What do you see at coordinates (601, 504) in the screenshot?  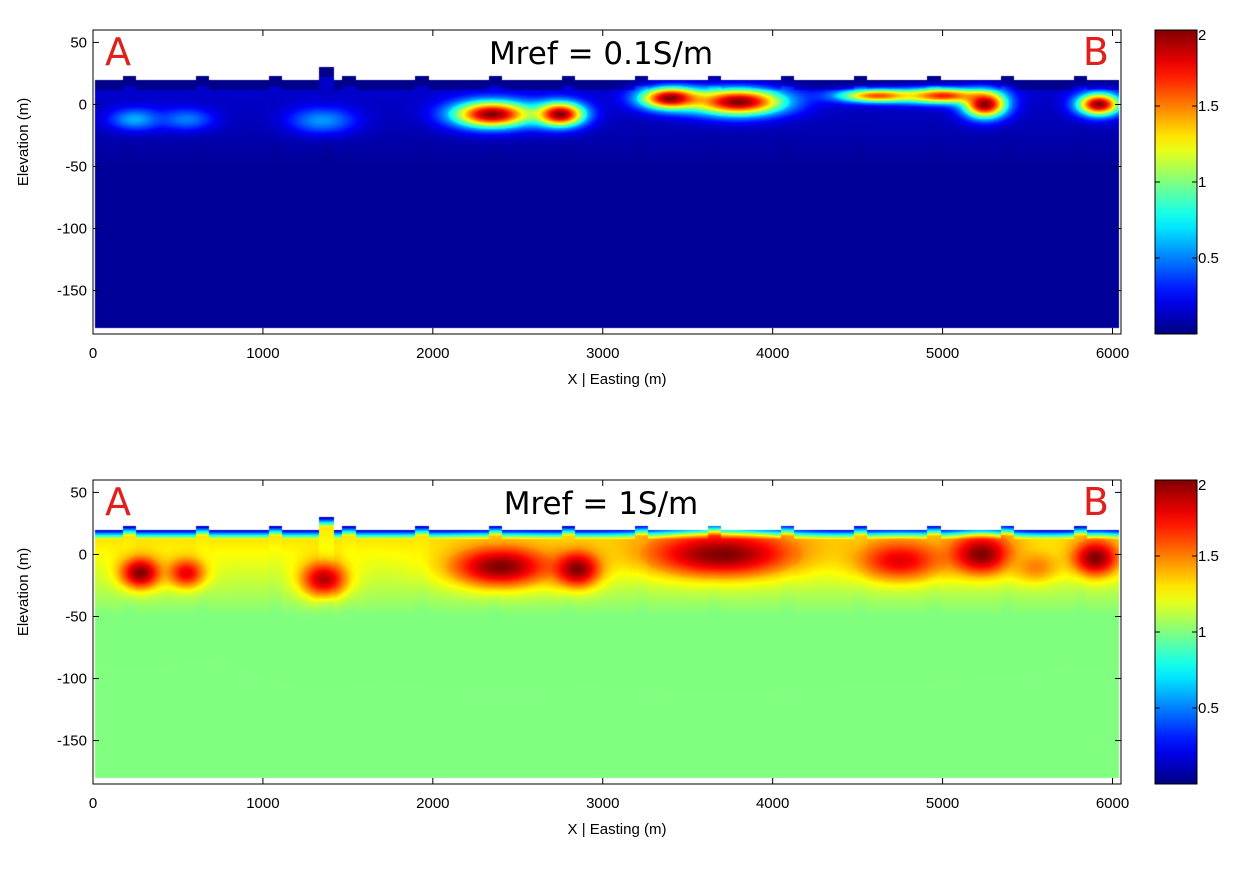 I see `plot-title: Mref = 1S/m` at bounding box center [601, 504].